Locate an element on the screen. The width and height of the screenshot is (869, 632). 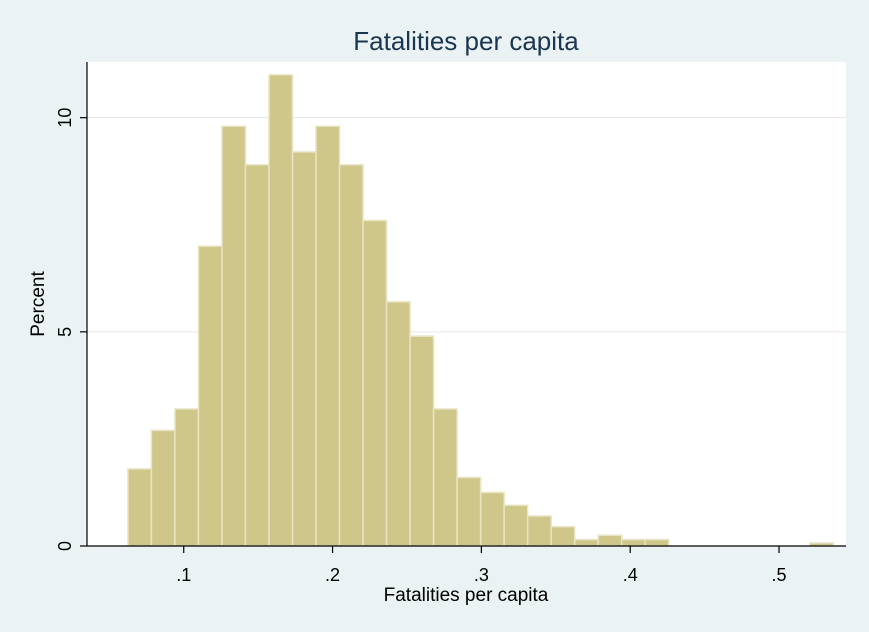
x-axis-label: Fatalities per capita is located at coordinates (466, 595).